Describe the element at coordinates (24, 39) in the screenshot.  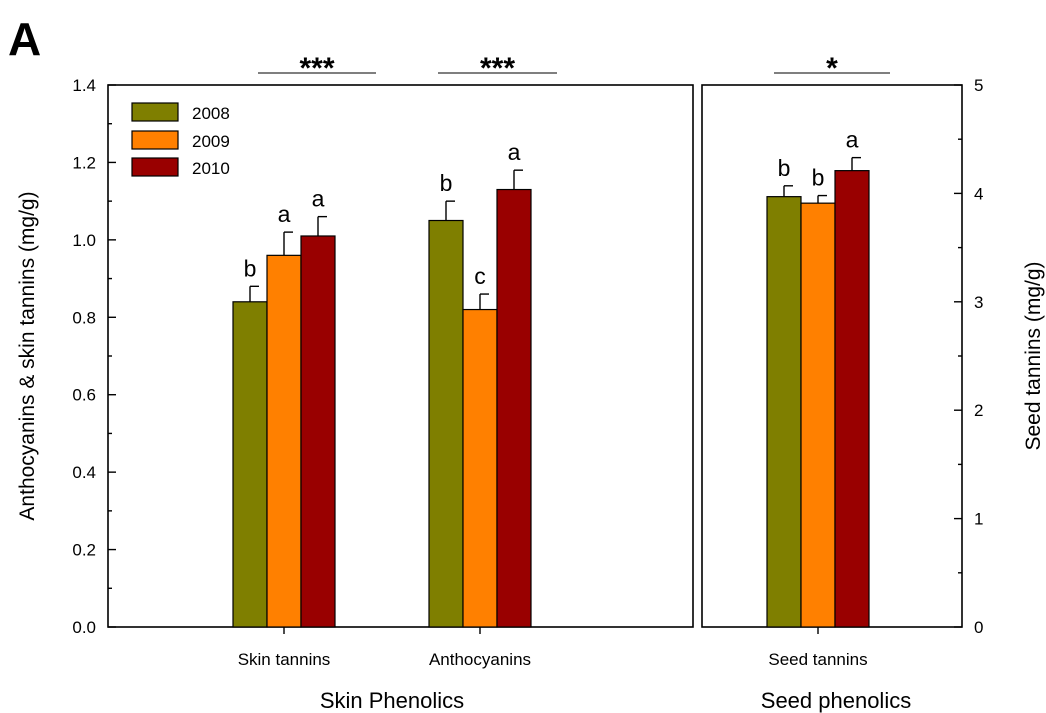
I see `panel-label: A` at that location.